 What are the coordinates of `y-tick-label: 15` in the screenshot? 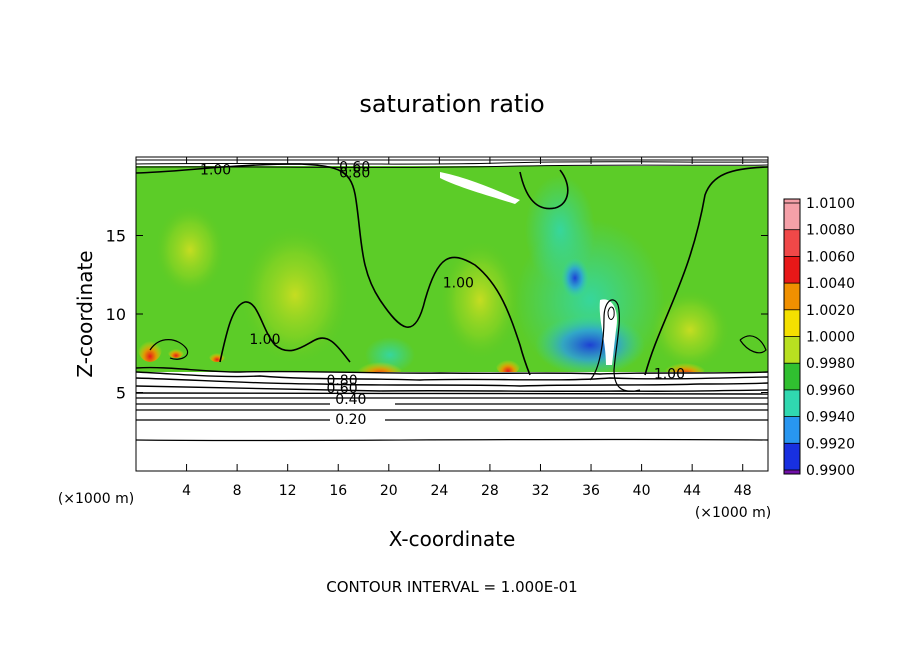 It's located at (116, 236).